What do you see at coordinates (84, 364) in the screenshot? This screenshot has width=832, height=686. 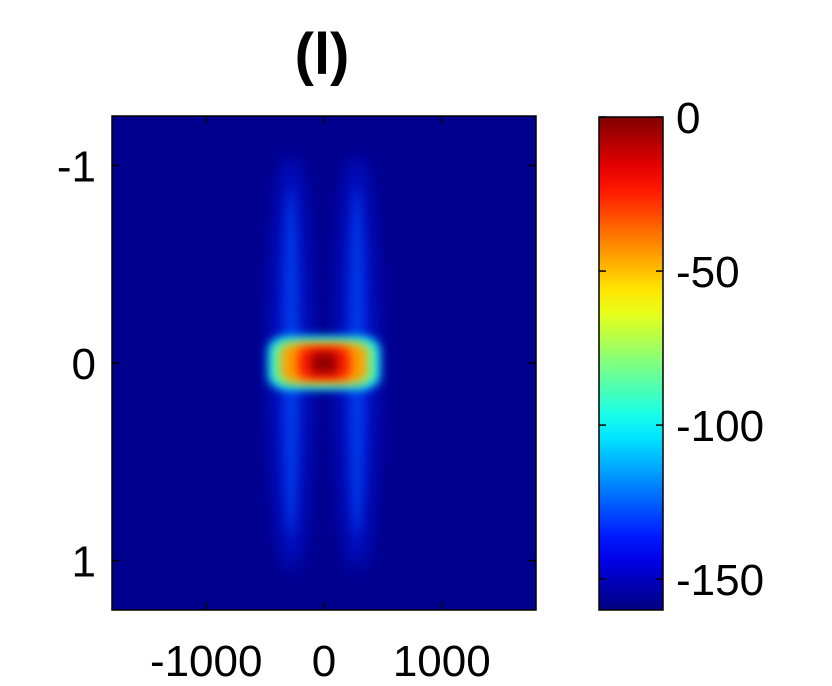 I see `y-tick-label: 0` at bounding box center [84, 364].